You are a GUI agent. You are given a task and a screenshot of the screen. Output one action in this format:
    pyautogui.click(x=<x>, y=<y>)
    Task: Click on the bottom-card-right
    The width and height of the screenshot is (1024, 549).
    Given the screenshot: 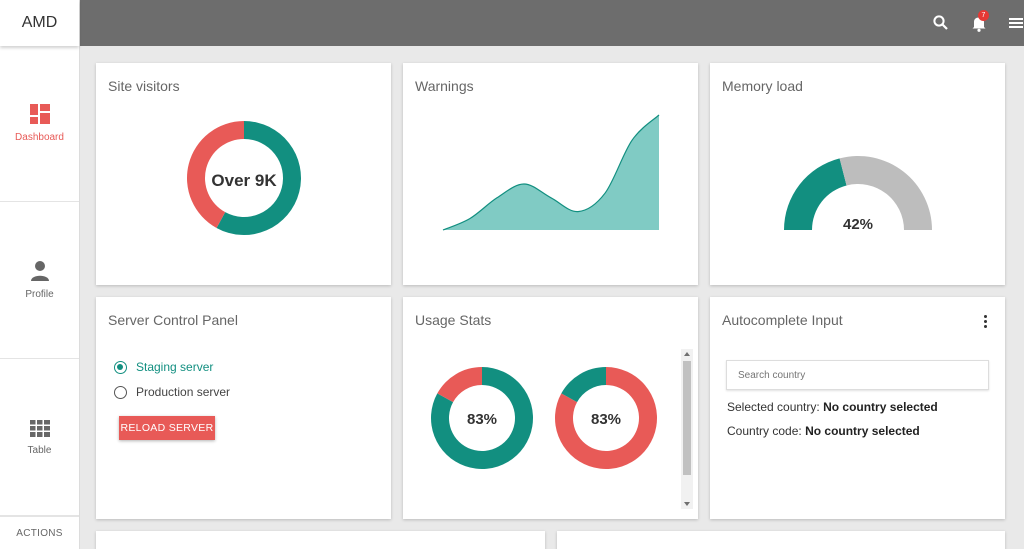 What is the action you would take?
    pyautogui.click(x=781, y=540)
    